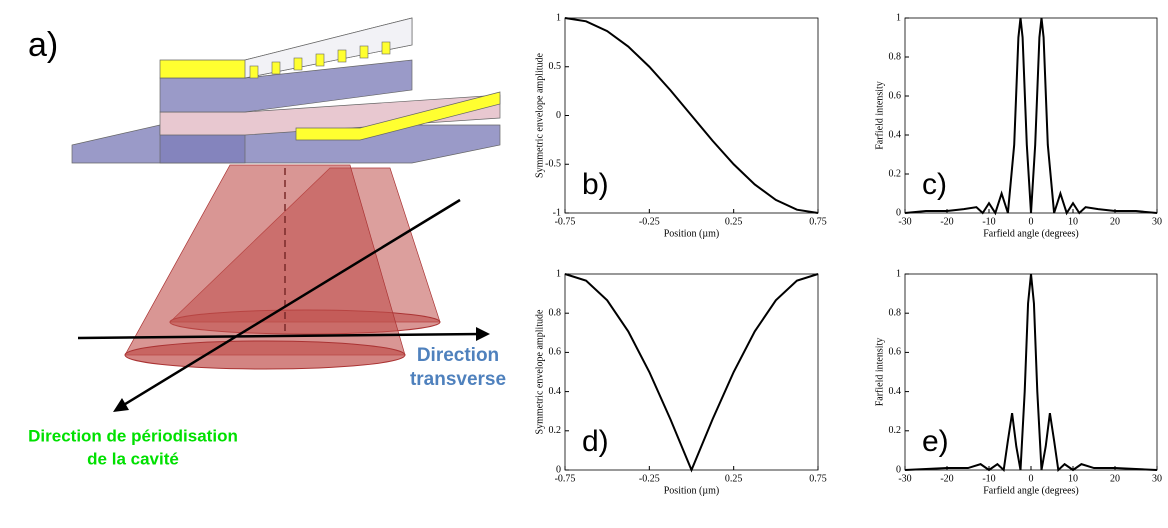  Describe the element at coordinates (595, 441) in the screenshot. I see `panel-label: d)` at that location.